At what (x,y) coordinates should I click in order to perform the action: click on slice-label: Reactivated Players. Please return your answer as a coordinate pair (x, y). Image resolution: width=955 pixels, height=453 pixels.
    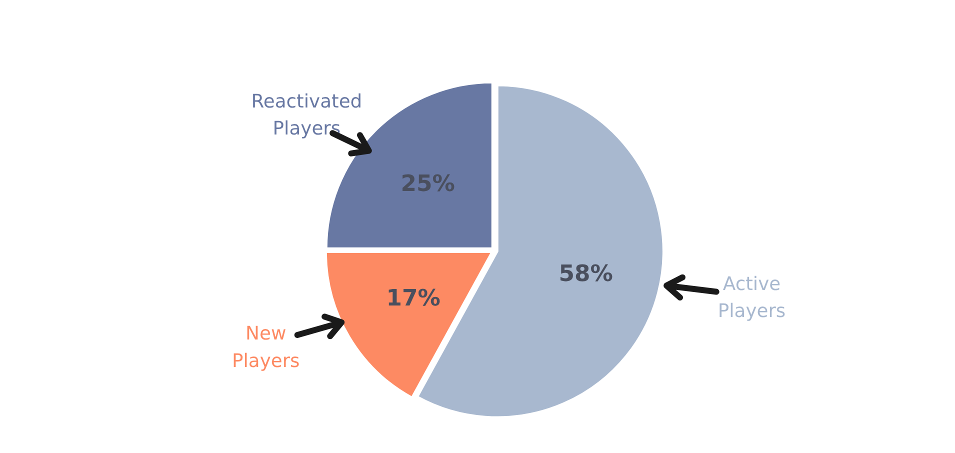
    Looking at the image, I should click on (306, 115).